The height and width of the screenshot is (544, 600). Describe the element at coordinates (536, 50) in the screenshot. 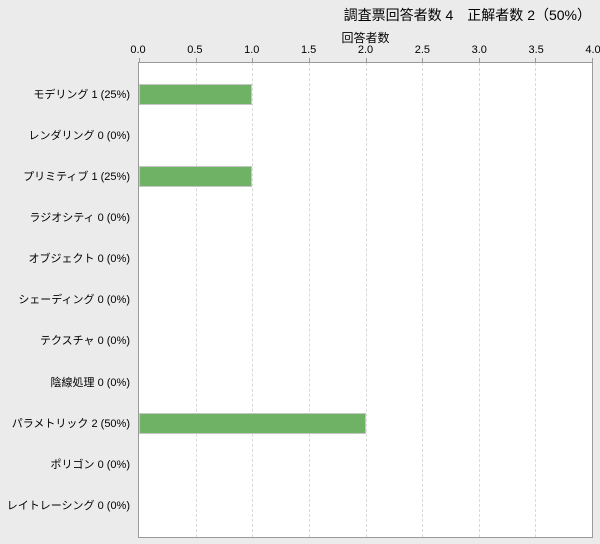

I see `x-axis-tick-label: 3.5` at that location.